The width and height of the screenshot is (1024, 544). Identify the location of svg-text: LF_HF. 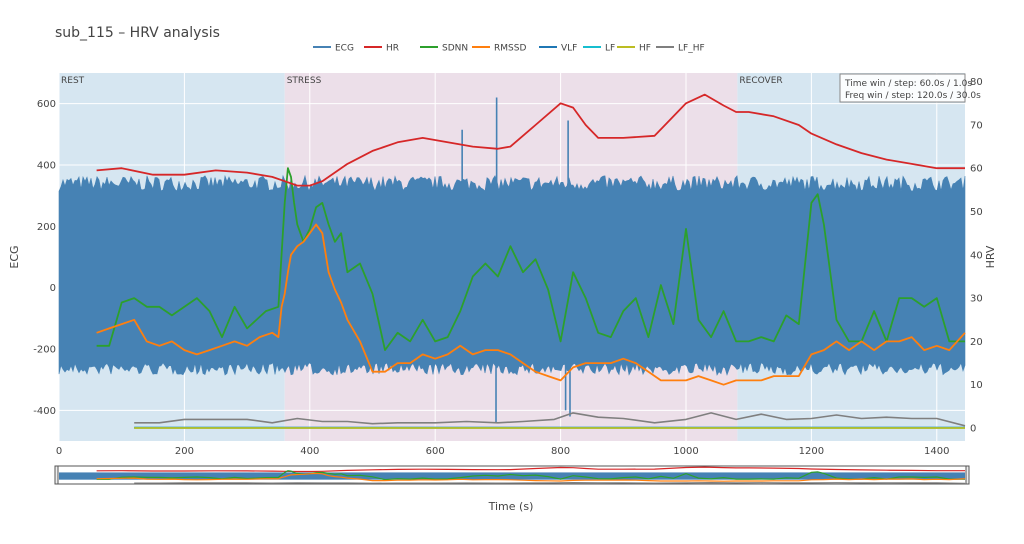
(691, 49).